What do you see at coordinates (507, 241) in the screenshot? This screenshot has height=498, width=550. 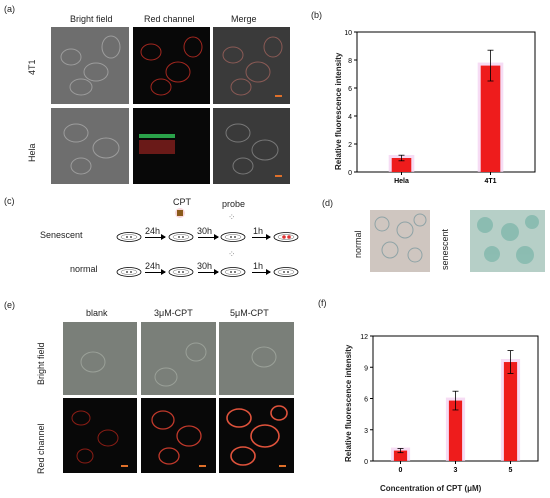 I see `stain-senescent-image` at bounding box center [507, 241].